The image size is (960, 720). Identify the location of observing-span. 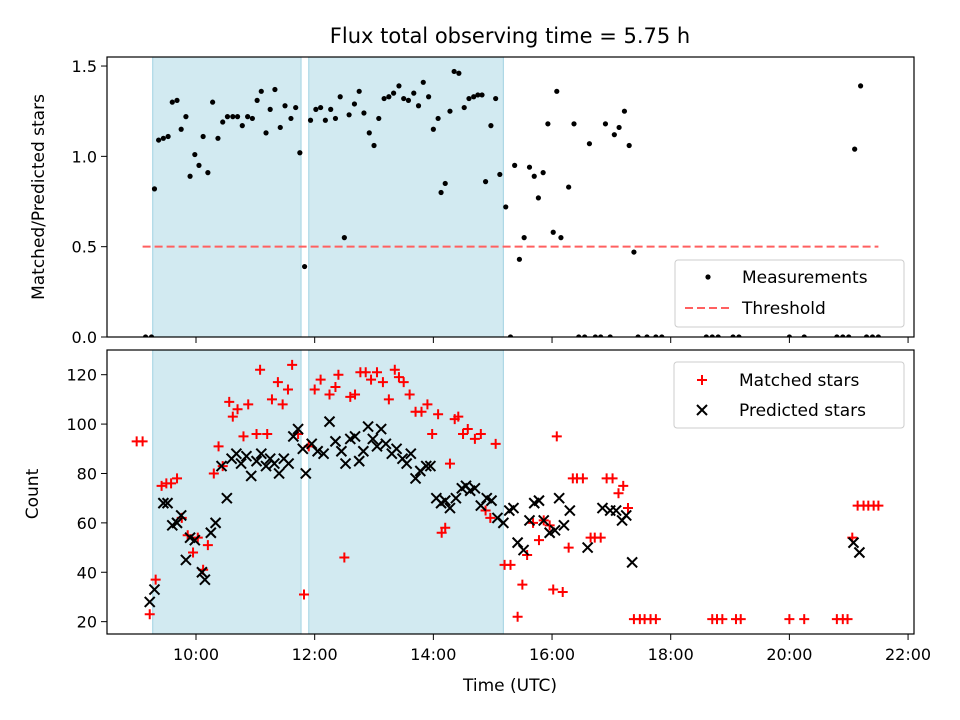
(406, 492).